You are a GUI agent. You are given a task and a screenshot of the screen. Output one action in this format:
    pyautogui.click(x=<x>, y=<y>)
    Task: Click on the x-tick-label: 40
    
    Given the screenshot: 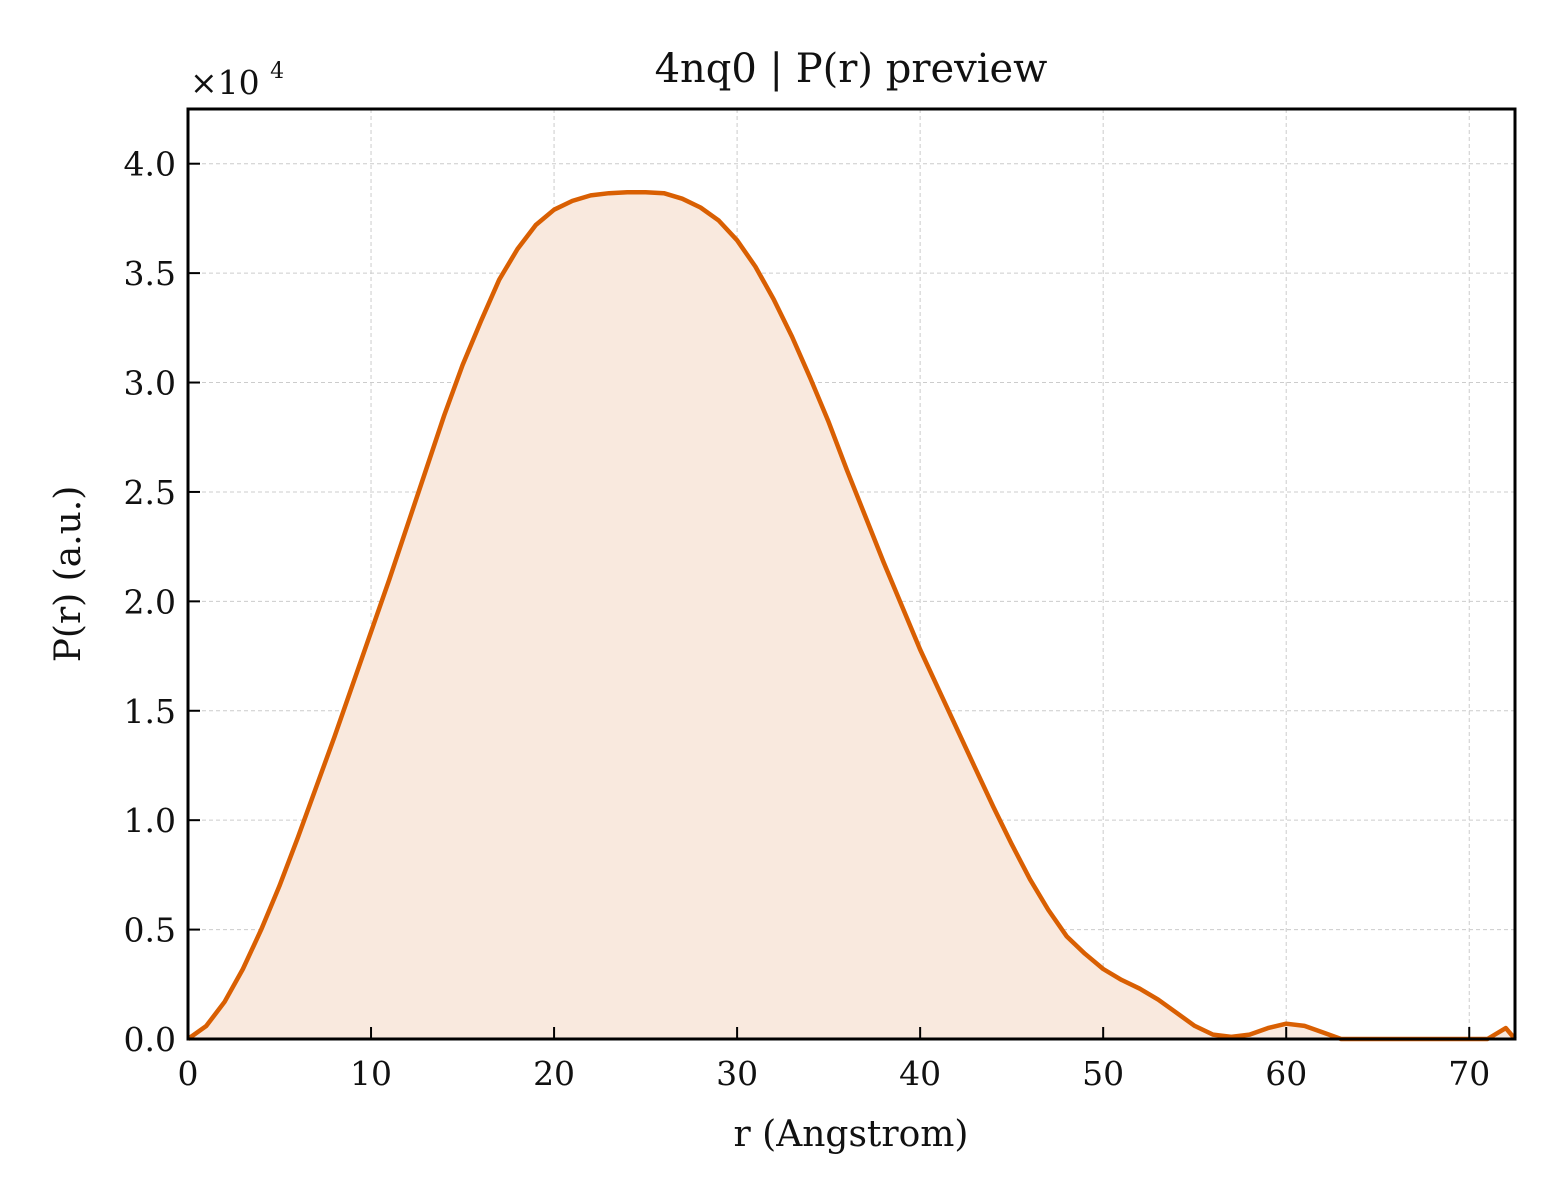 What is the action you would take?
    pyautogui.click(x=920, y=1073)
    